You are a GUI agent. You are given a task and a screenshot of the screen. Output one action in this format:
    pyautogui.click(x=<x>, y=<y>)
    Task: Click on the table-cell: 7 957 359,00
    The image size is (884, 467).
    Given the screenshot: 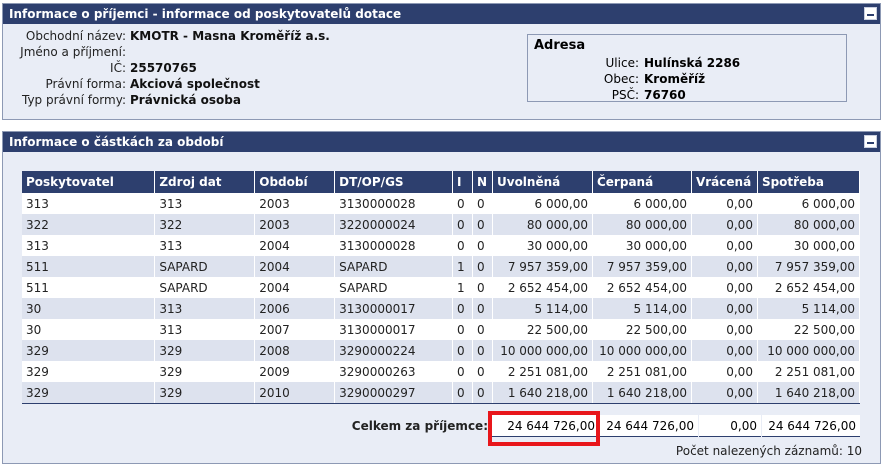 What is the action you would take?
    pyautogui.click(x=809, y=266)
    